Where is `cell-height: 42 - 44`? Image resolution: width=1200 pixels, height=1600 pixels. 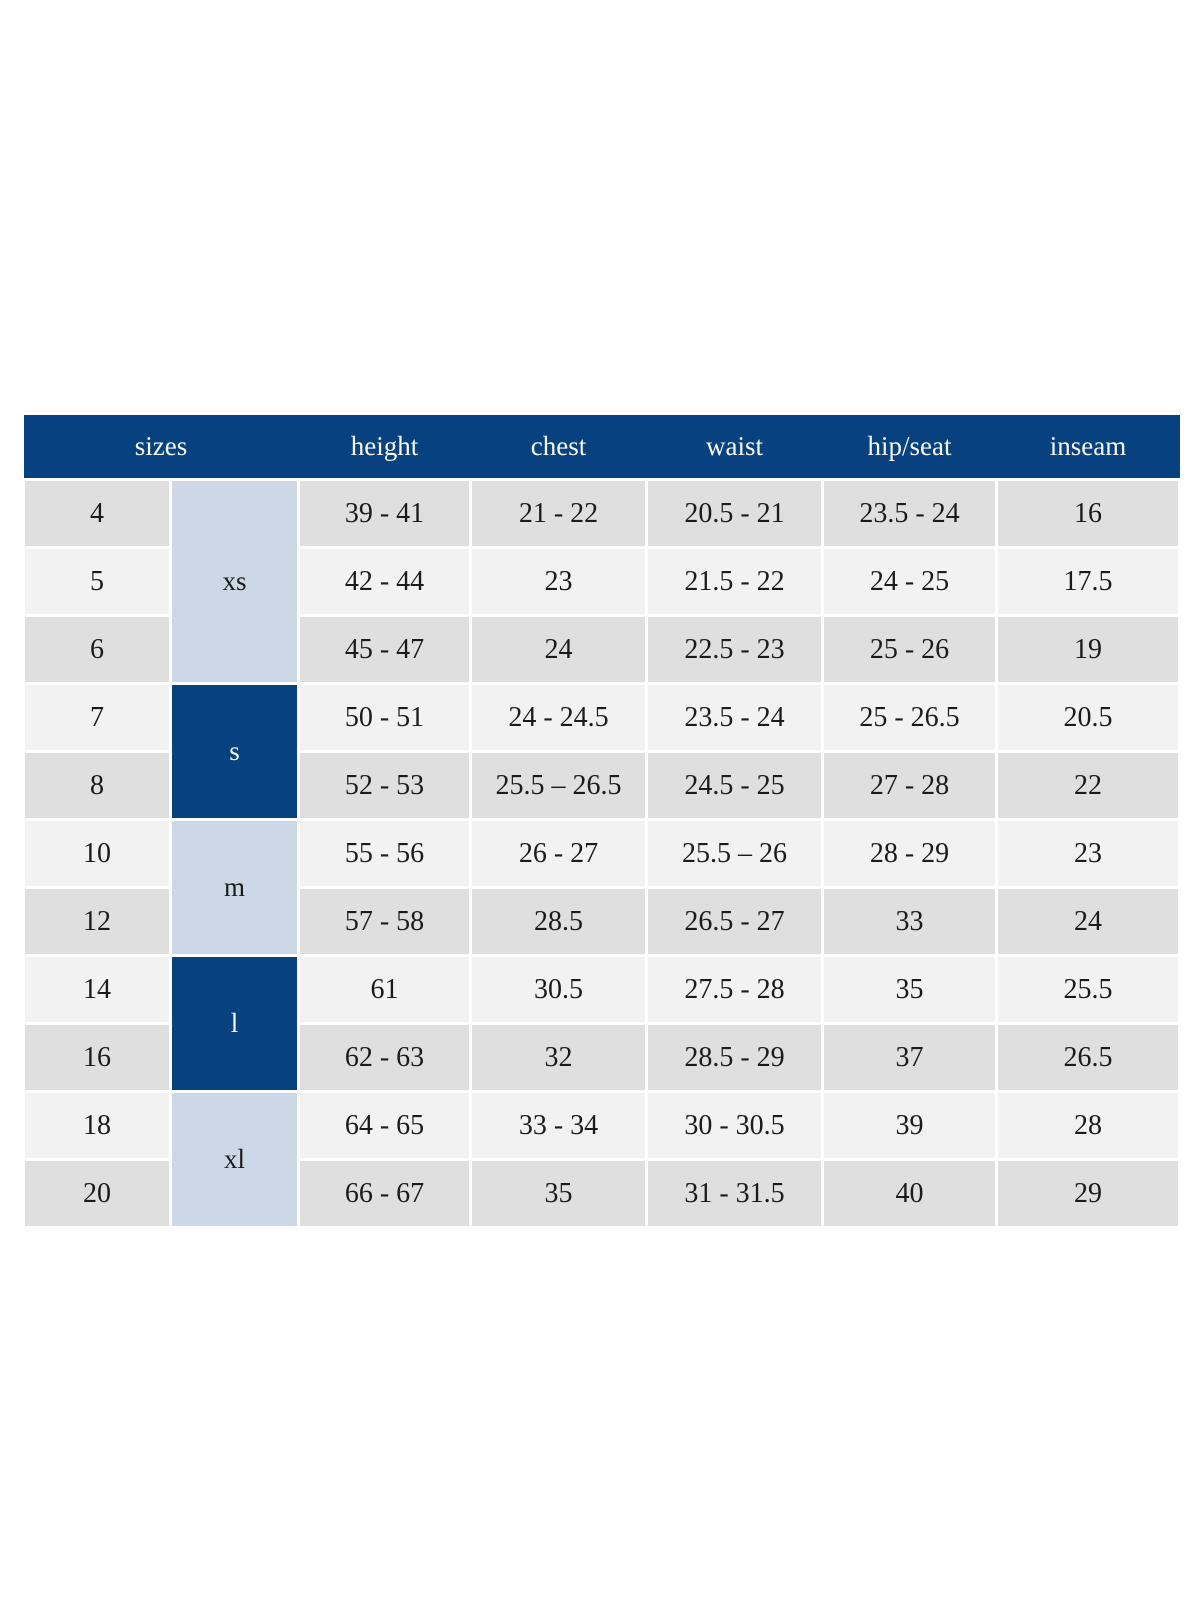 cell-height: 42 - 44 is located at coordinates (385, 581).